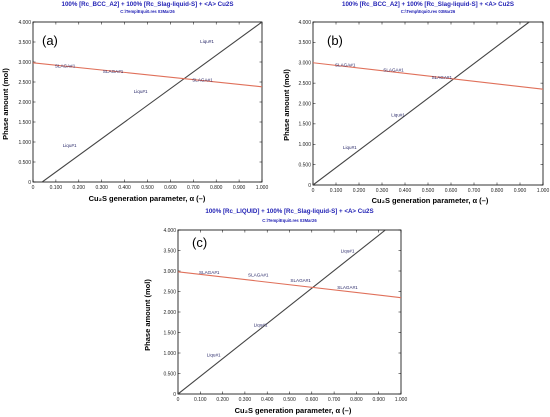 This screenshot has height=417, width=550. What do you see at coordinates (199, 242) in the screenshot?
I see `panel-label: (c)` at bounding box center [199, 242].